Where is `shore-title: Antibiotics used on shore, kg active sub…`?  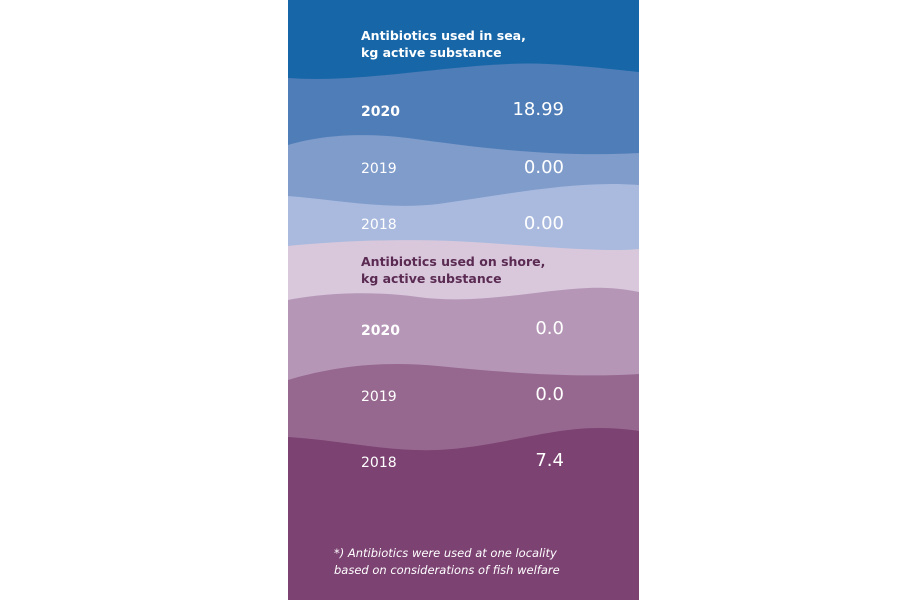
shore-title: Antibiotics used on shore, kg active sub… is located at coordinates (453, 270).